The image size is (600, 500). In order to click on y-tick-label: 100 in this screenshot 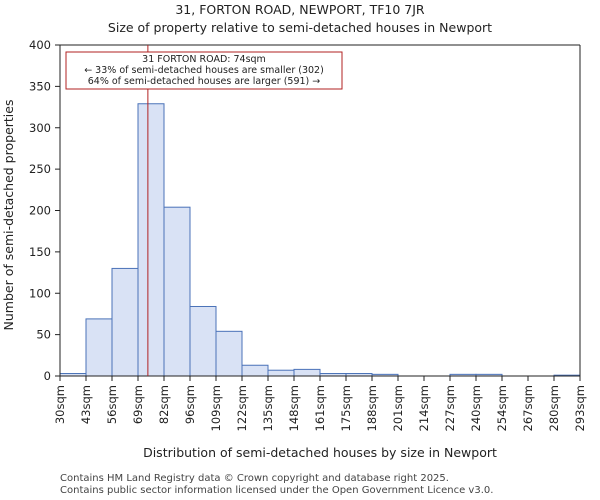, I will do `click(40, 293)`.